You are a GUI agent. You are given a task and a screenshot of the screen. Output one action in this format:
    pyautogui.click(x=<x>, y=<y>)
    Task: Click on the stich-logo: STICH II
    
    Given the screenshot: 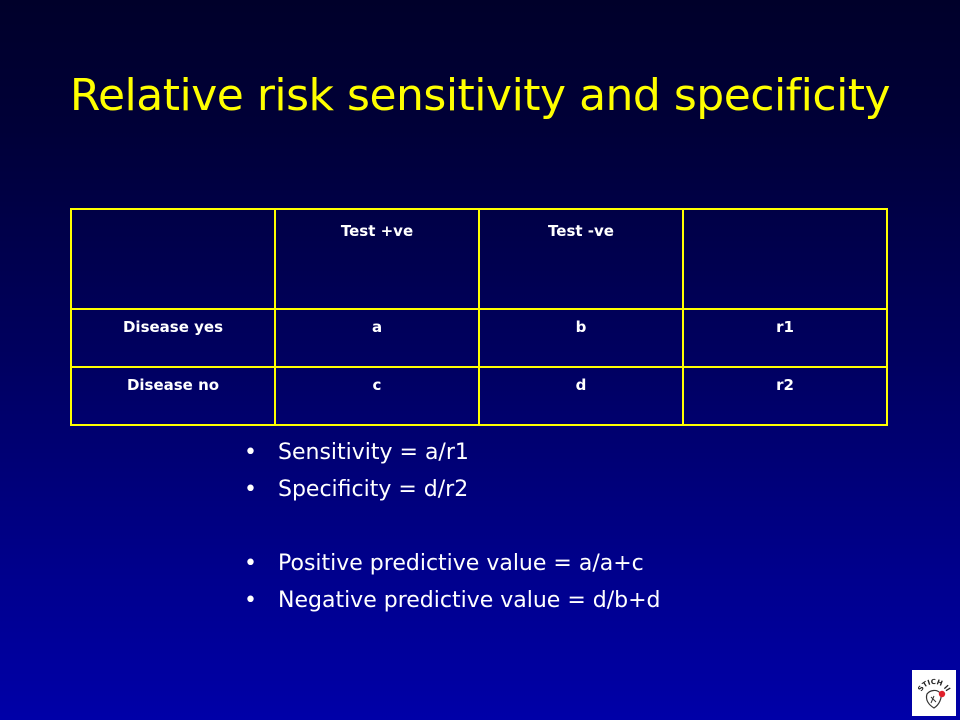 What is the action you would take?
    pyautogui.click(x=934, y=693)
    